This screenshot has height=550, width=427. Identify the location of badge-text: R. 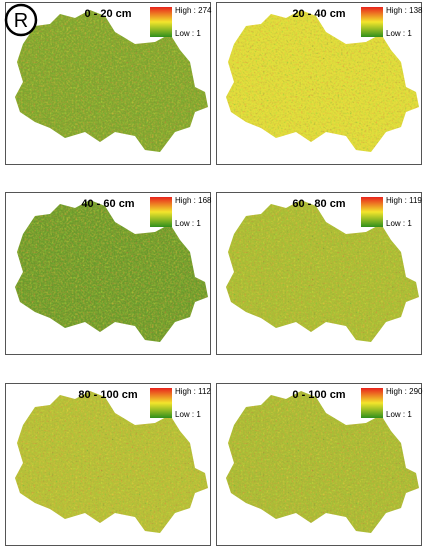
(21, 21).